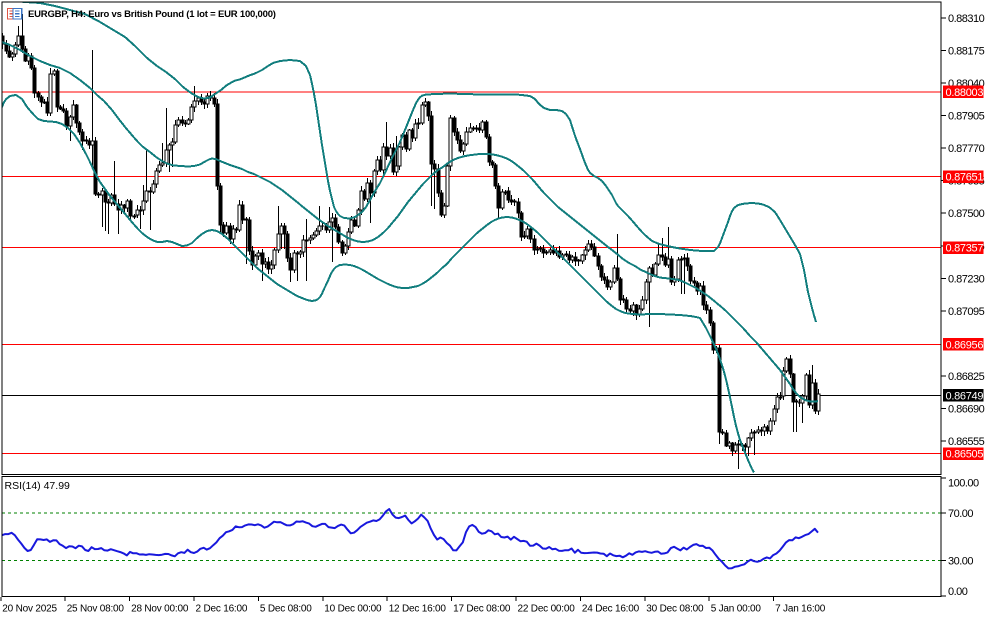  What do you see at coordinates (966, 279) in the screenshot?
I see `svg-text: 0.87230` at bounding box center [966, 279].